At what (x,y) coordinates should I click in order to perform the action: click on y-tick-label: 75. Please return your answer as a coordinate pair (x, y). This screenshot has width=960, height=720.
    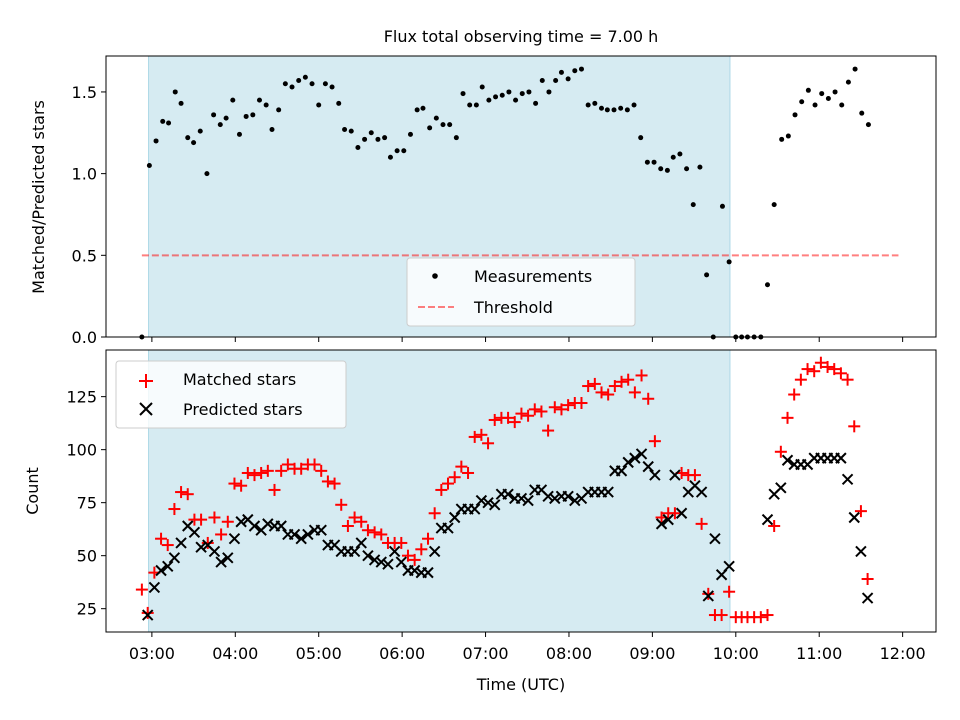
    Looking at the image, I should click on (87, 503).